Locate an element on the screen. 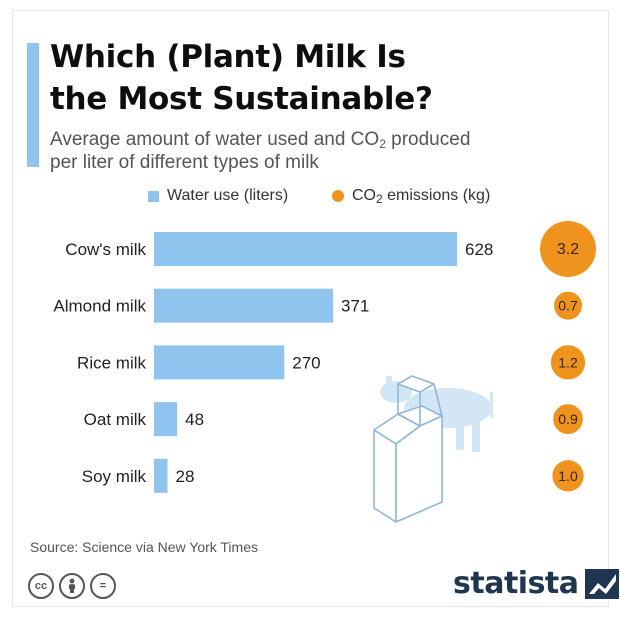  co2-value-label: 3.2 is located at coordinates (568, 249).